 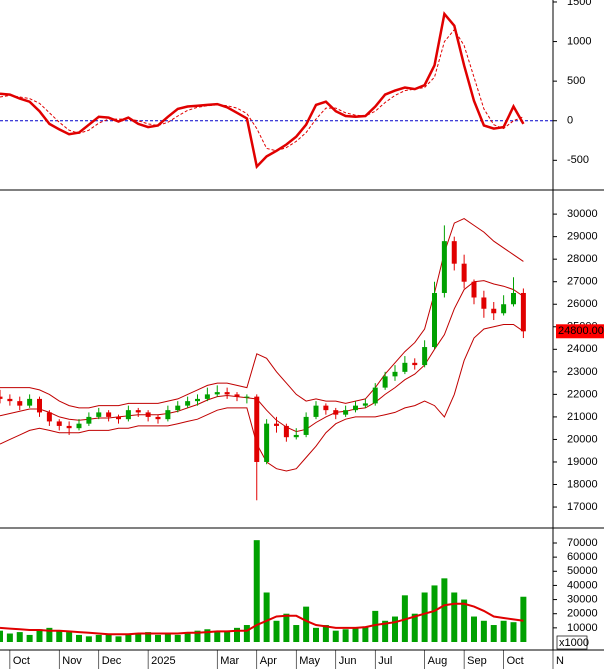 What do you see at coordinates (582, 507) in the screenshot?
I see `y-tick-label: 17000` at bounding box center [582, 507].